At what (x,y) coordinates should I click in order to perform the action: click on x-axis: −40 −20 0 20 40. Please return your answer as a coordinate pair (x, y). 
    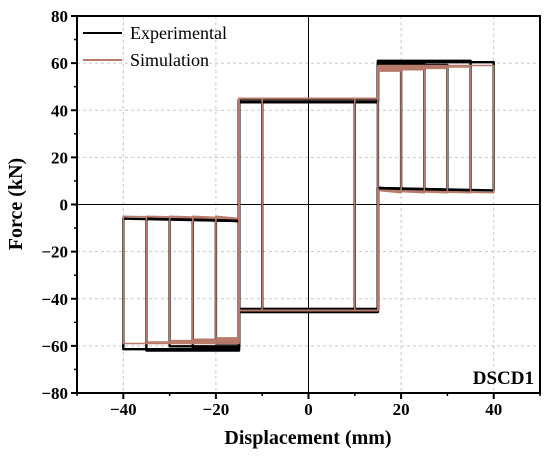
    Looking at the image, I should click on (308, 406).